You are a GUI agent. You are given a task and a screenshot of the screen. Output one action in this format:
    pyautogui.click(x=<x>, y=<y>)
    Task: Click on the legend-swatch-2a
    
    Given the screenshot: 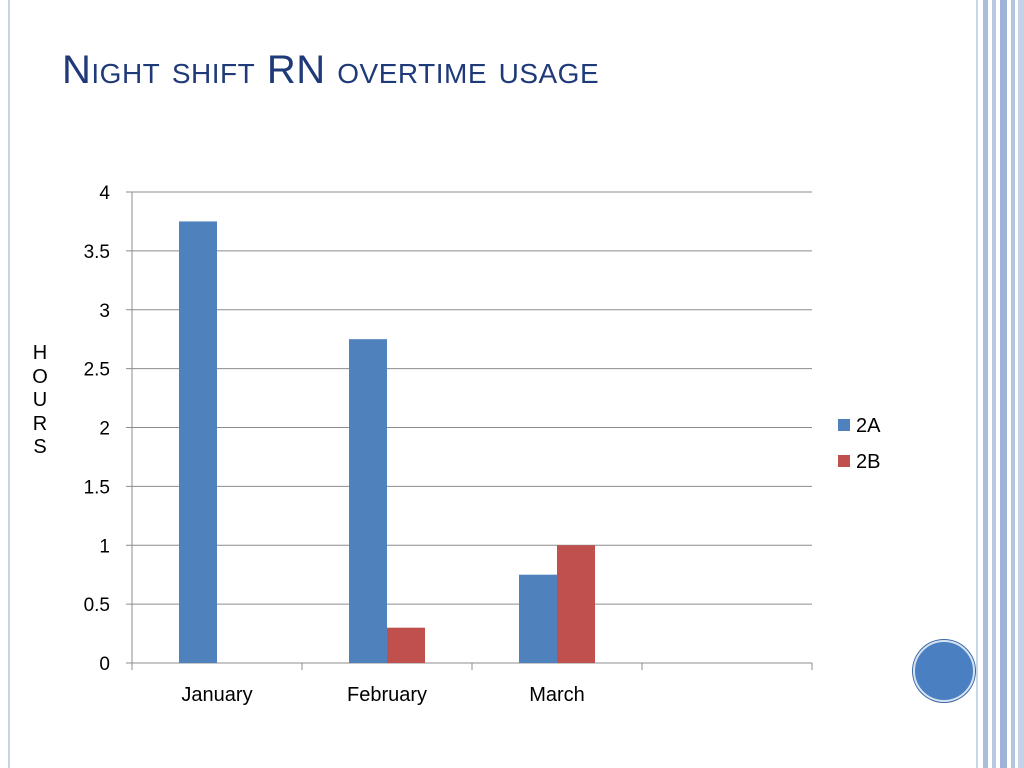 What is the action you would take?
    pyautogui.click(x=844, y=425)
    